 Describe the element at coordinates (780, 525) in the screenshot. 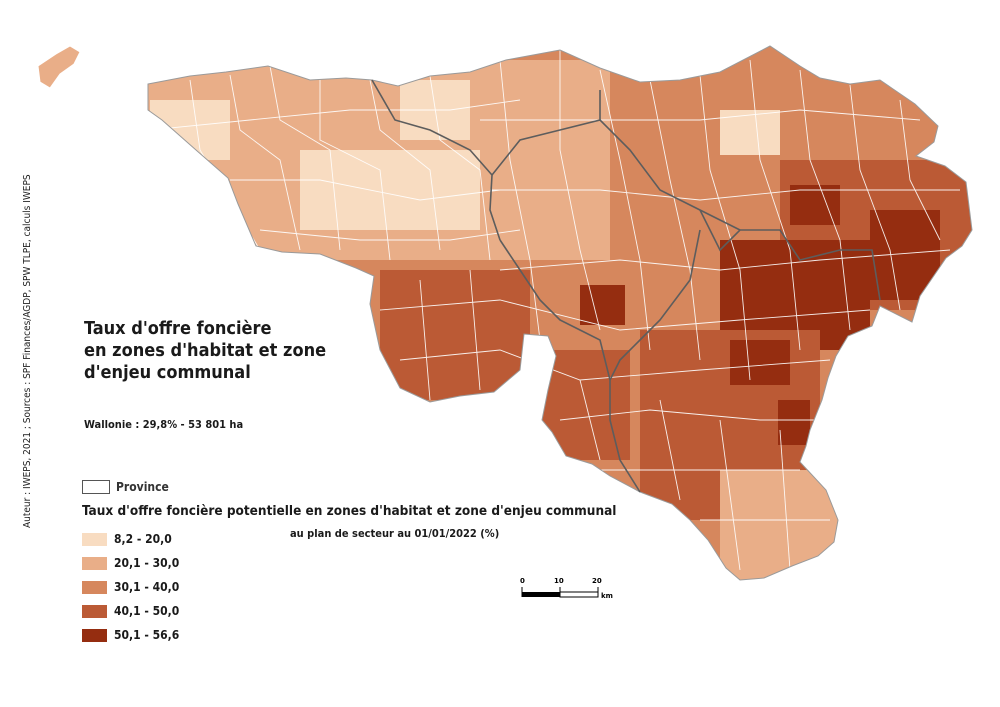

I see `region-arlon-light` at that location.